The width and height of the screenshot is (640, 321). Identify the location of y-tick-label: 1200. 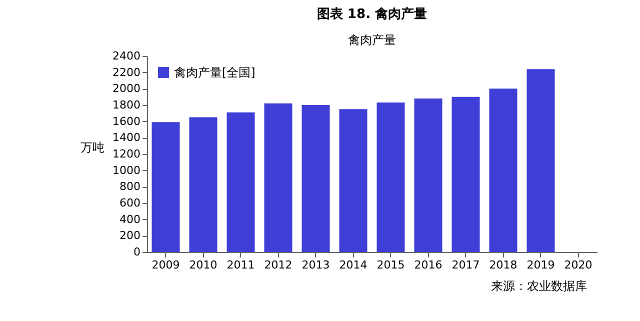
(126, 154).